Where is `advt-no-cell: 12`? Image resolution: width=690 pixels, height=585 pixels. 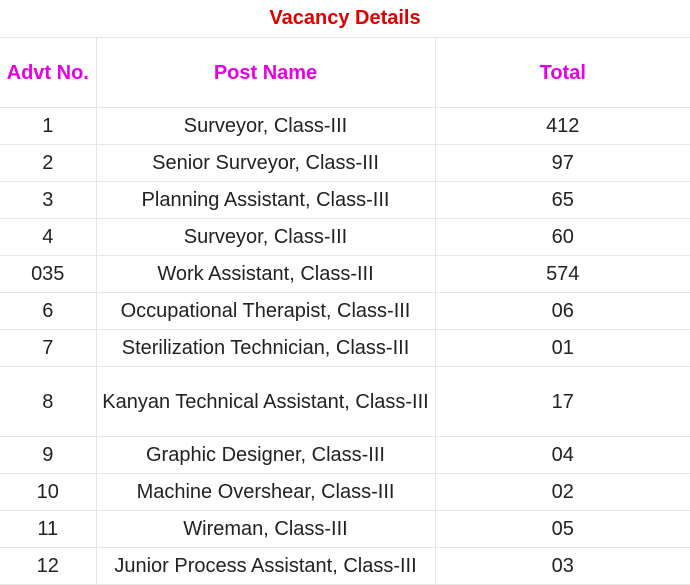 advt-no-cell: 12 is located at coordinates (48, 566).